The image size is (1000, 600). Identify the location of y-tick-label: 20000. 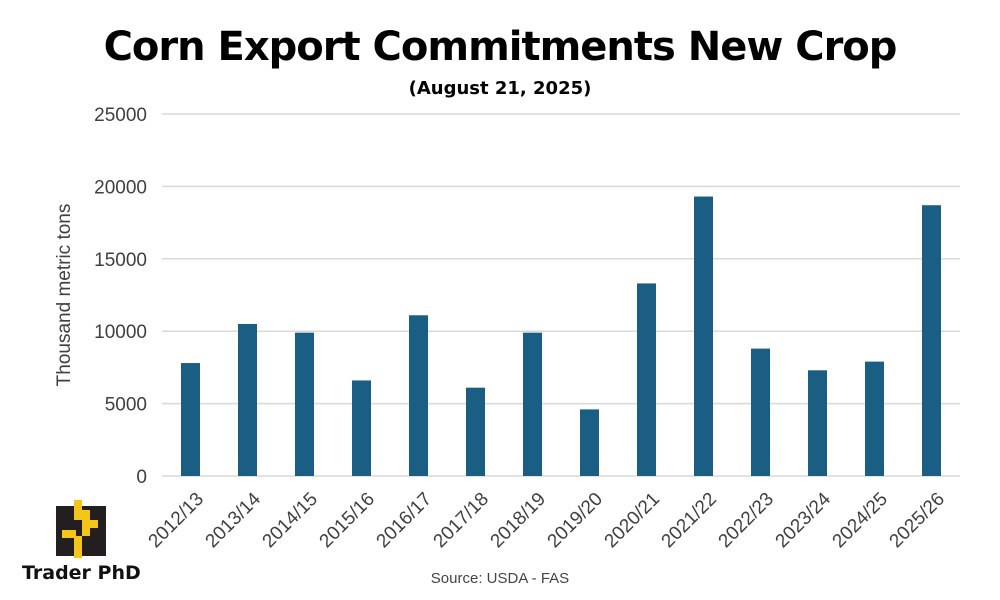
(120, 187).